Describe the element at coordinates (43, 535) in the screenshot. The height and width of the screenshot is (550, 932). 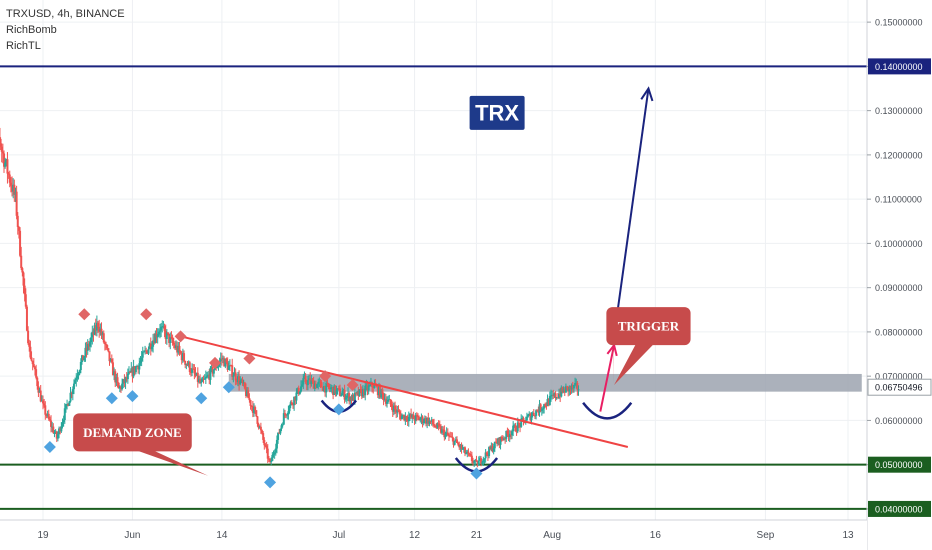
I see `time-axis-label: 19` at that location.